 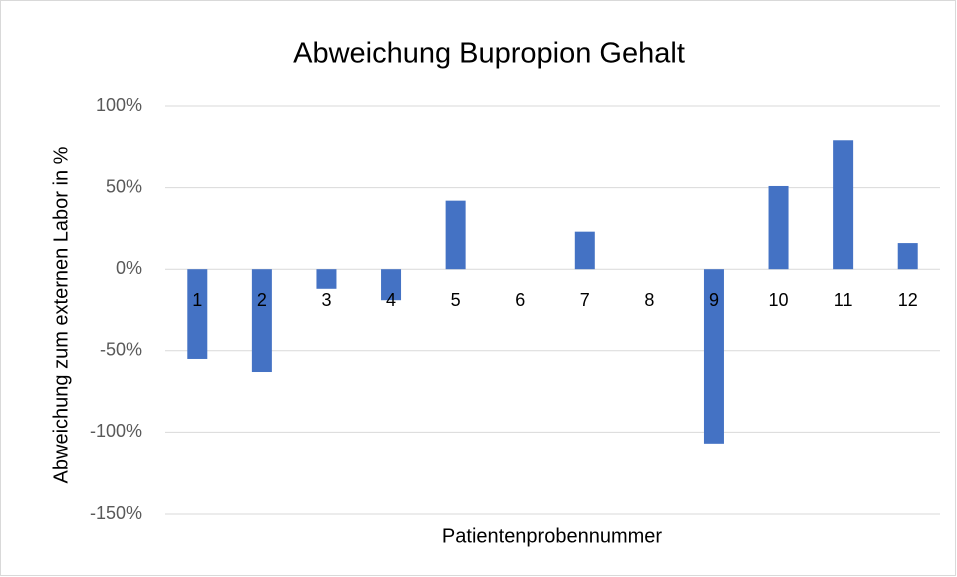 What do you see at coordinates (520, 300) in the screenshot?
I see `x-tick-label: 6` at bounding box center [520, 300].